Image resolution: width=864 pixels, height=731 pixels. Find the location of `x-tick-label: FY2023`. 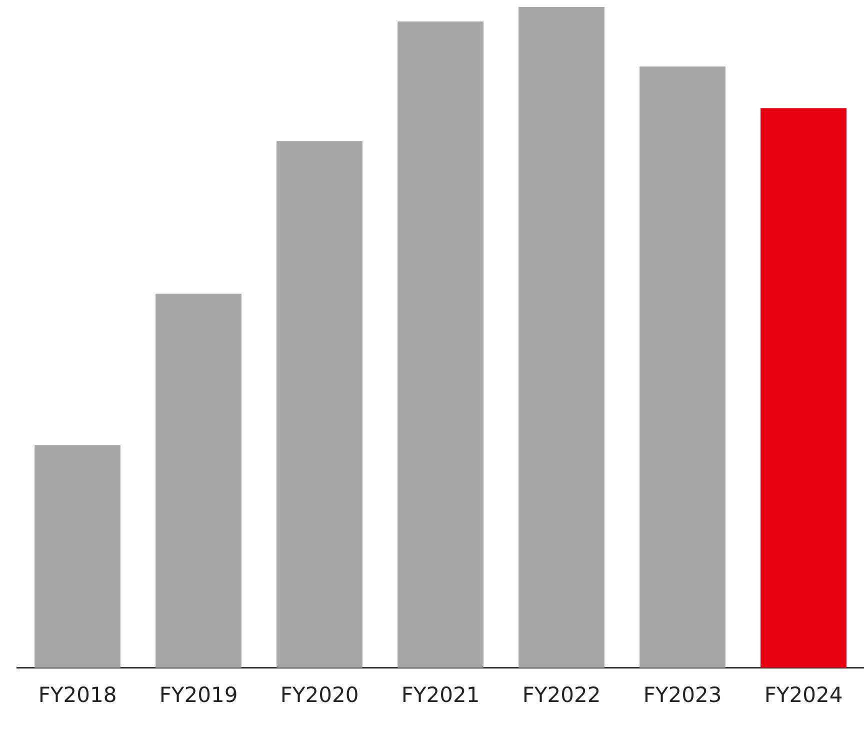

x-tick-label: FY2023 is located at coordinates (682, 694).